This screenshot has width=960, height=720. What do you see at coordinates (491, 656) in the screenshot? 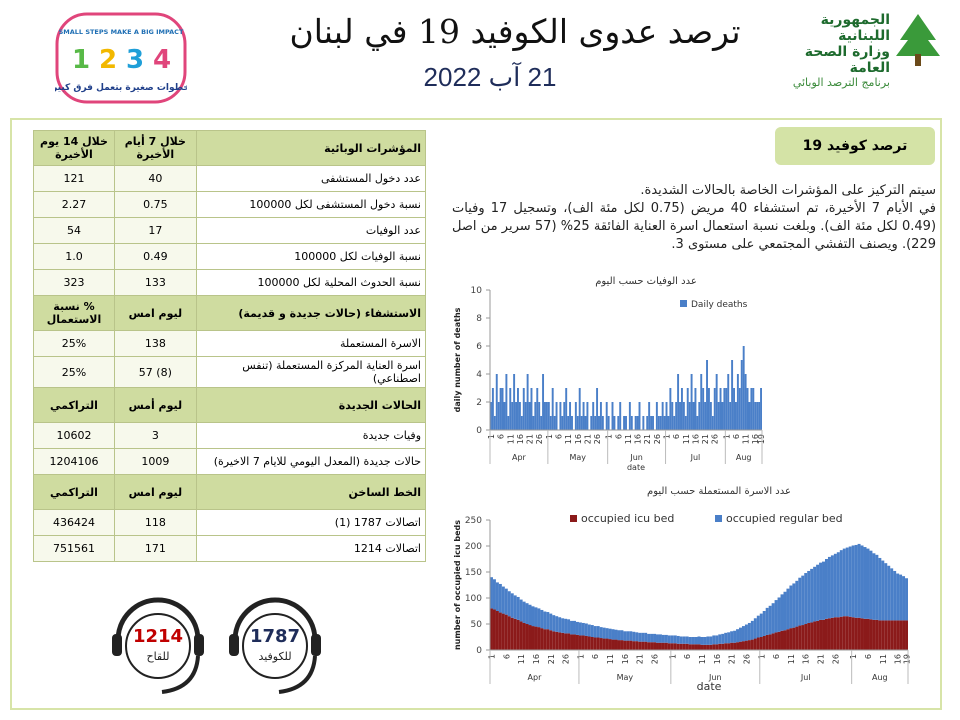
I see `x-tick-label: 1` at bounding box center [491, 656].